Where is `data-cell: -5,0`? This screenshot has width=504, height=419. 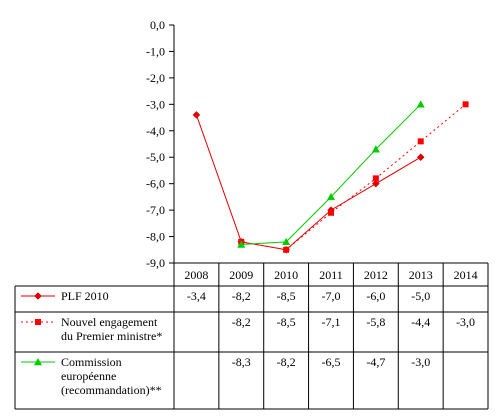
data-cell: -5,0 is located at coordinates (420, 296).